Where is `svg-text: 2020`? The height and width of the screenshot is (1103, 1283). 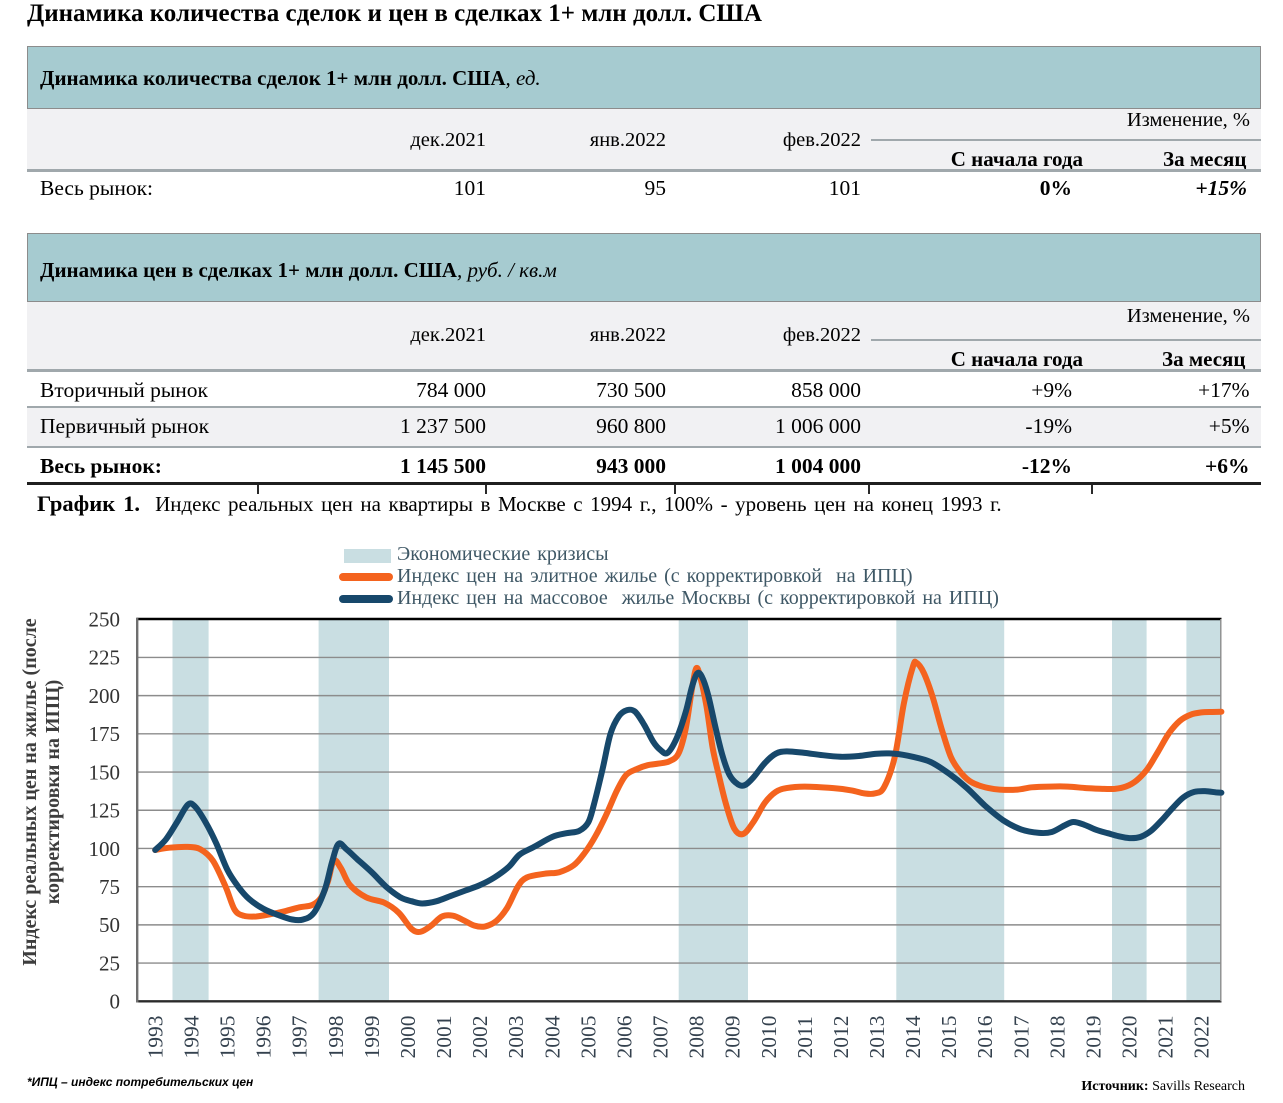
svg-text: 2020 is located at coordinates (1130, 1037).